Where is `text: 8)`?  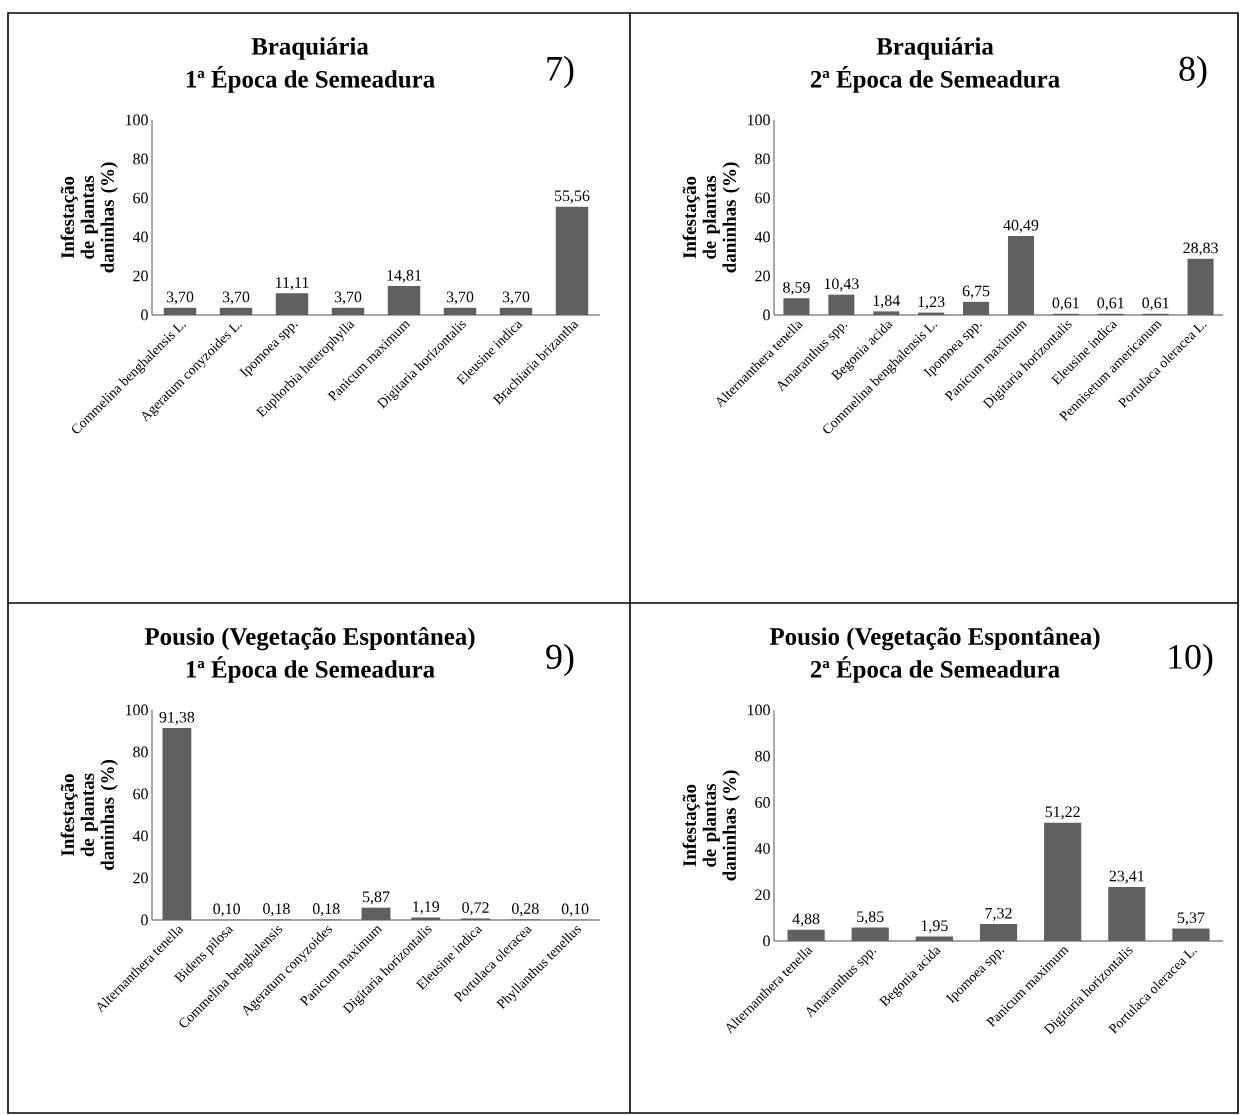 text: 8) is located at coordinates (1193, 72).